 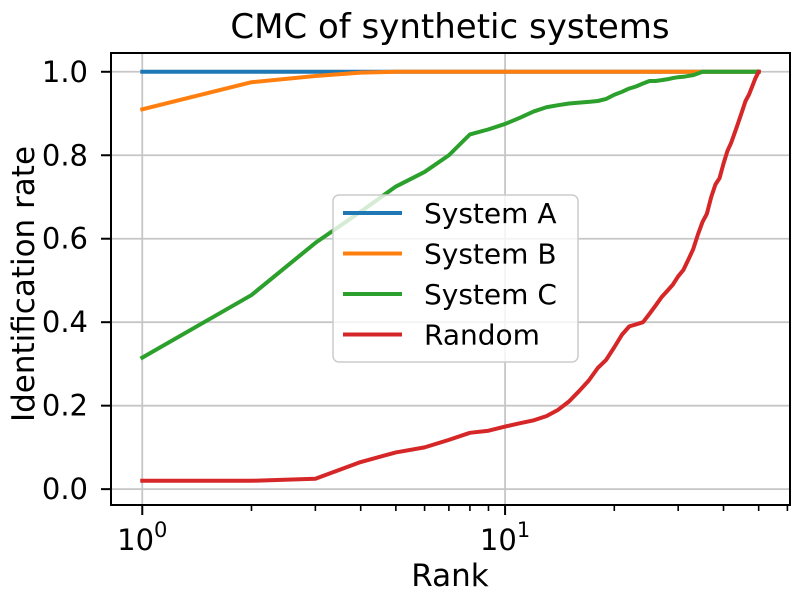 I want to click on x-axis-label: Rank, so click(x=450, y=576).